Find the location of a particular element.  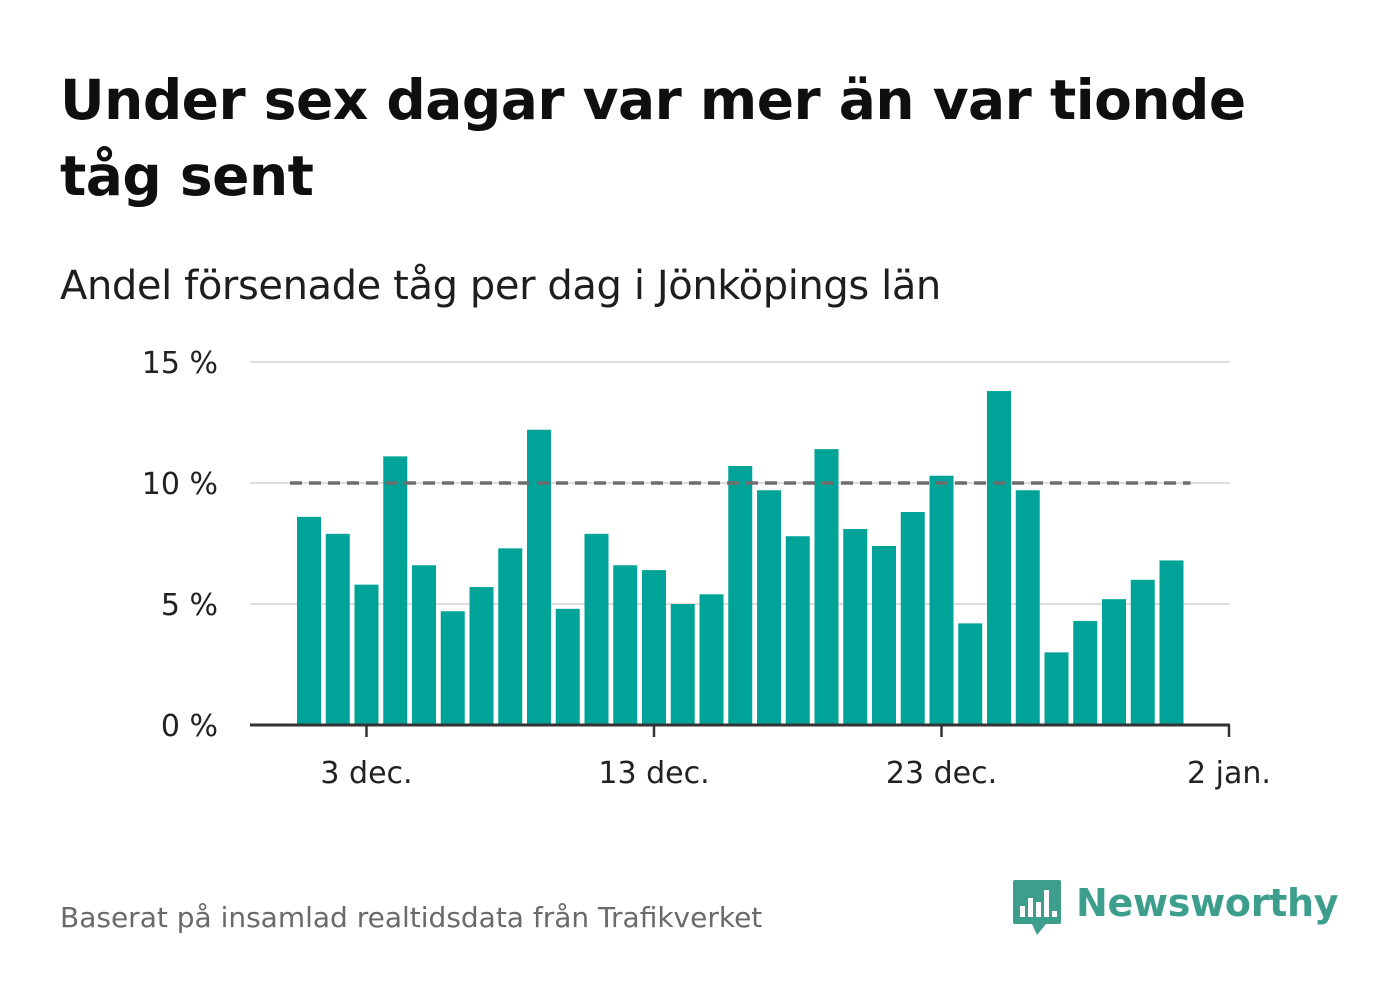

logo-wordmark: Newsworthy is located at coordinates (1207, 903).